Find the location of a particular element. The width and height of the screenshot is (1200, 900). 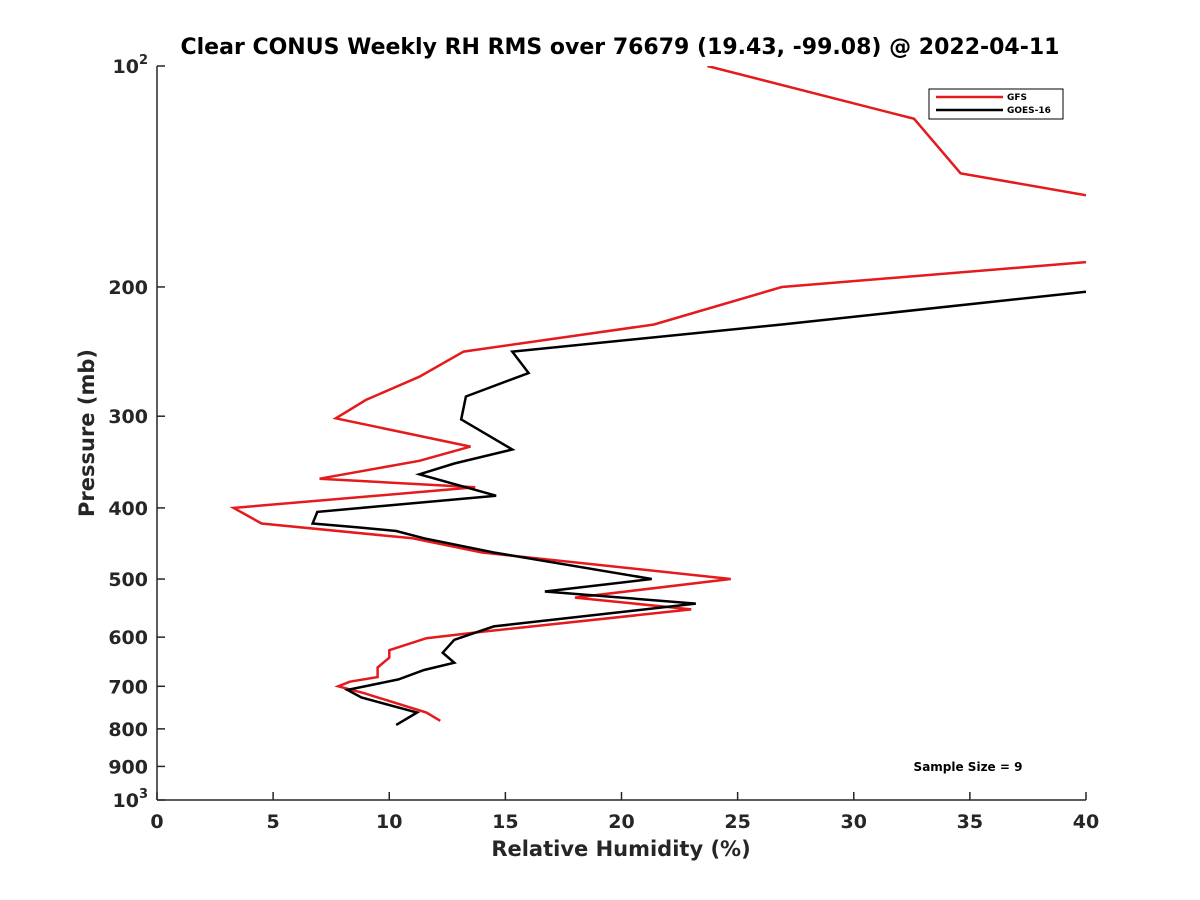

y-tick-label: 500 is located at coordinates (128, 580).